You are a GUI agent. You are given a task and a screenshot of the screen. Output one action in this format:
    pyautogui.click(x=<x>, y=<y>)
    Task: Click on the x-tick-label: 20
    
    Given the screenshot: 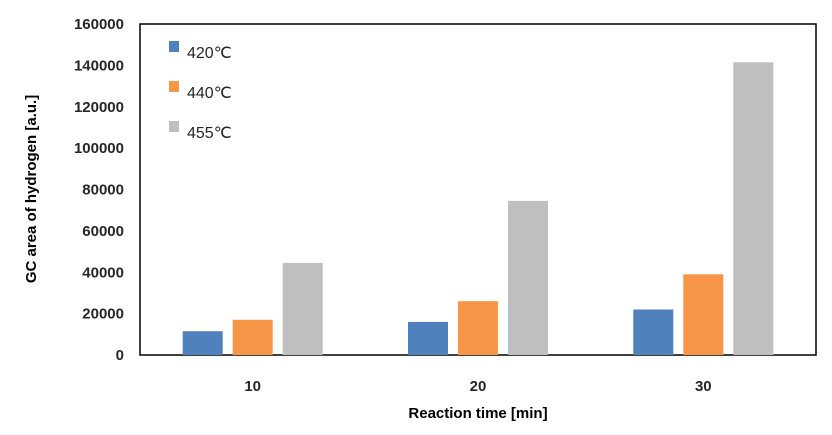 What is the action you would take?
    pyautogui.click(x=478, y=386)
    